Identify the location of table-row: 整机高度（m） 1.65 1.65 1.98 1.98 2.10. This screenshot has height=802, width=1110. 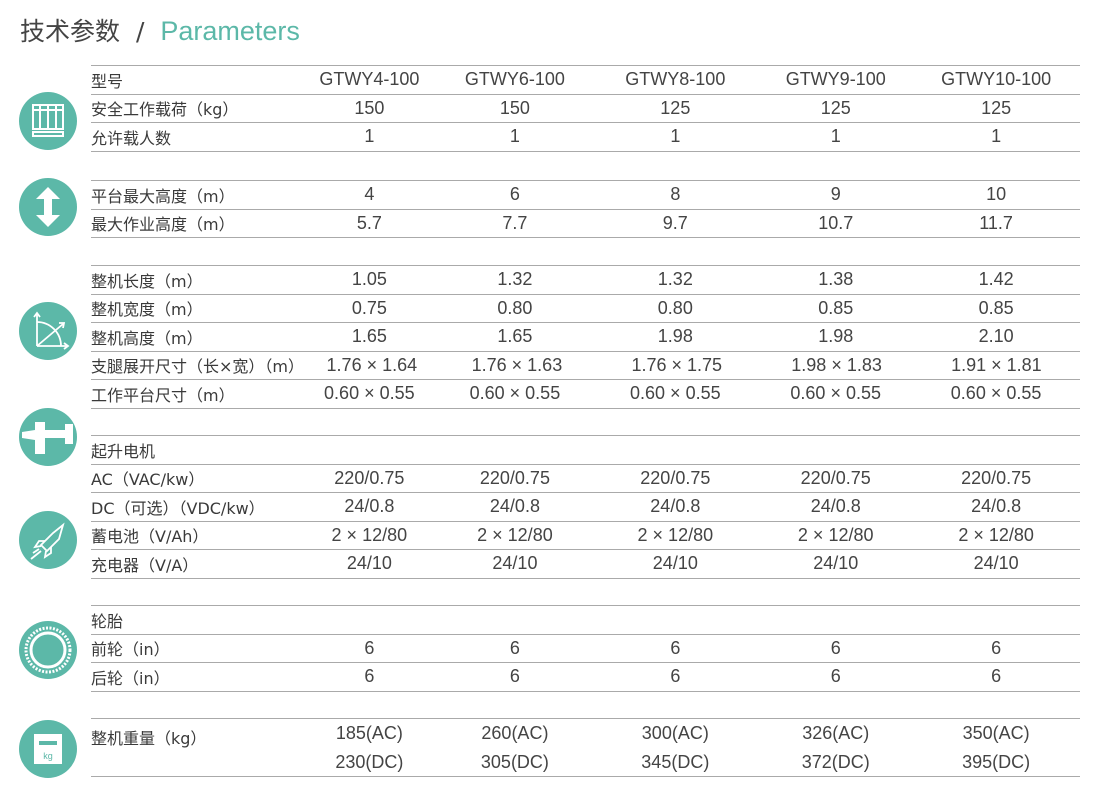
(585, 337).